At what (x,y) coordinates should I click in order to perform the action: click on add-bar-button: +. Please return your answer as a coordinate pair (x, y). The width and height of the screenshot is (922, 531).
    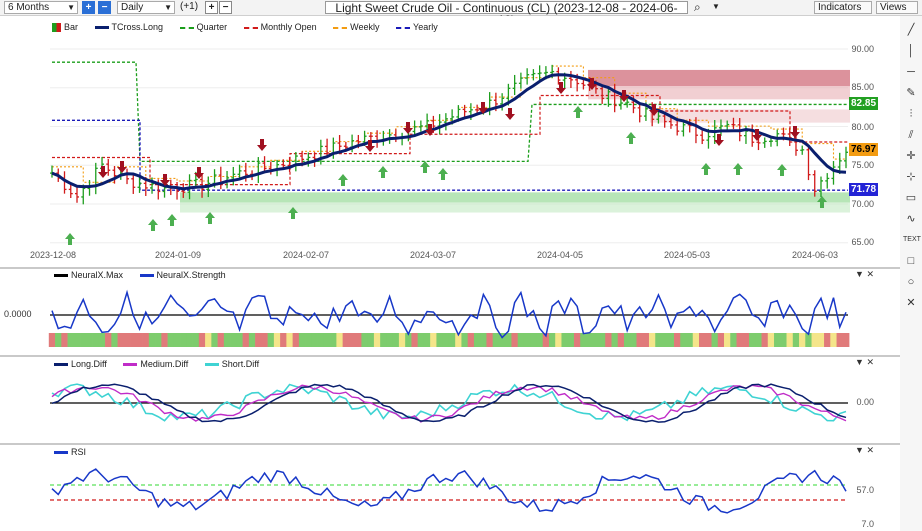
    Looking at the image, I should click on (211, 7).